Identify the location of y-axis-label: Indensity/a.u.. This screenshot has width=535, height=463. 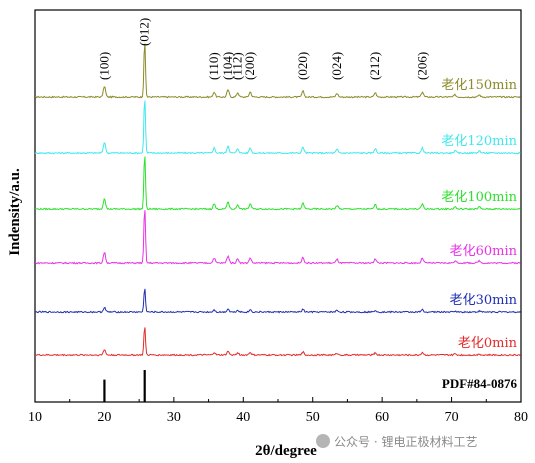
(15, 212).